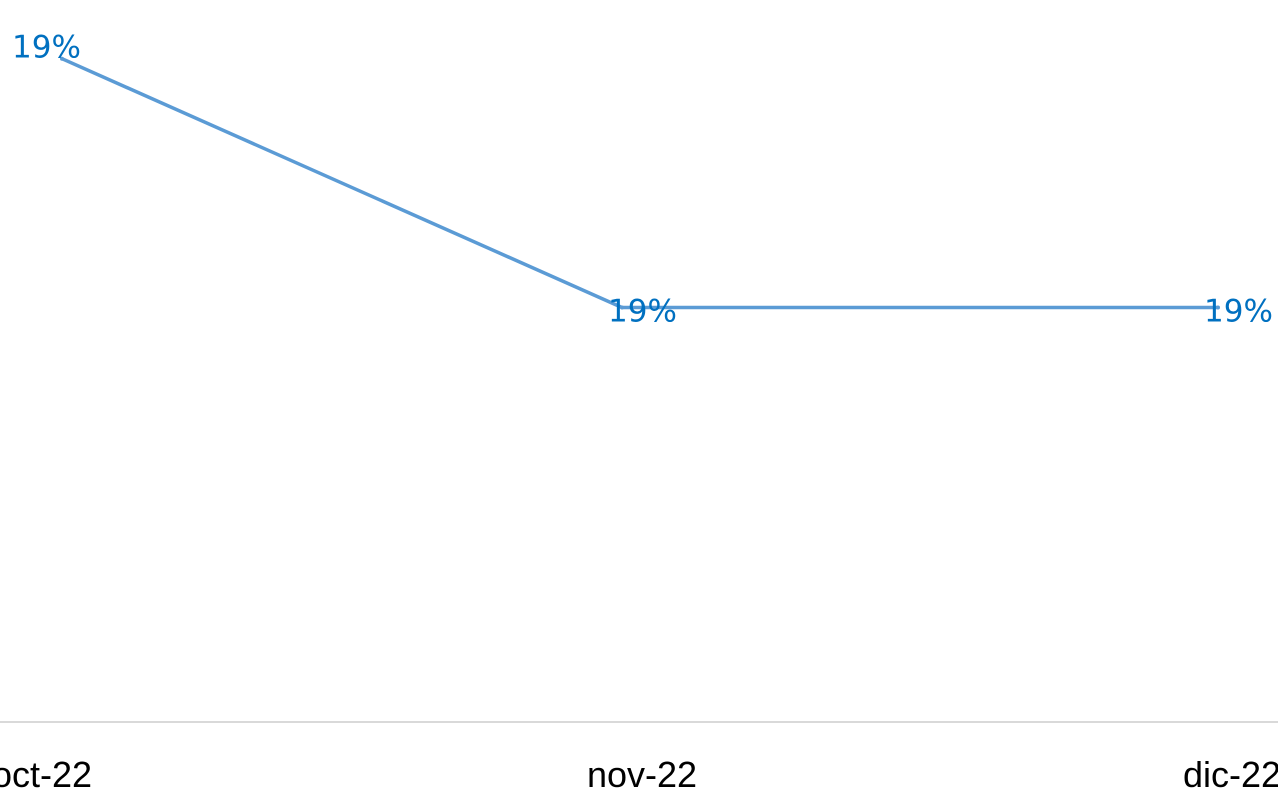 This screenshot has height=791, width=1278. I want to click on x-tick-labels: oct-22 nov-22 dic-22, so click(639, 772).